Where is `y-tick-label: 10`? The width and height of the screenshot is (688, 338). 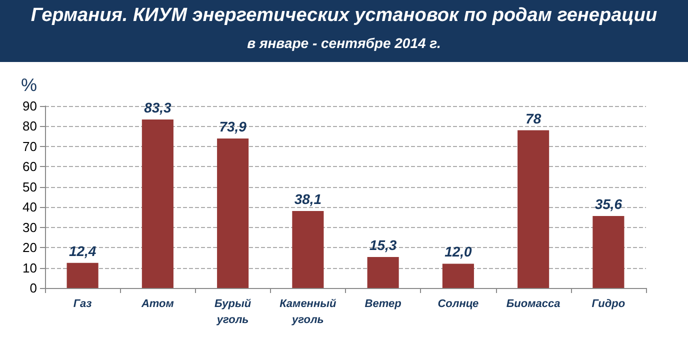 y-tick-label: 10 is located at coordinates (29, 268).